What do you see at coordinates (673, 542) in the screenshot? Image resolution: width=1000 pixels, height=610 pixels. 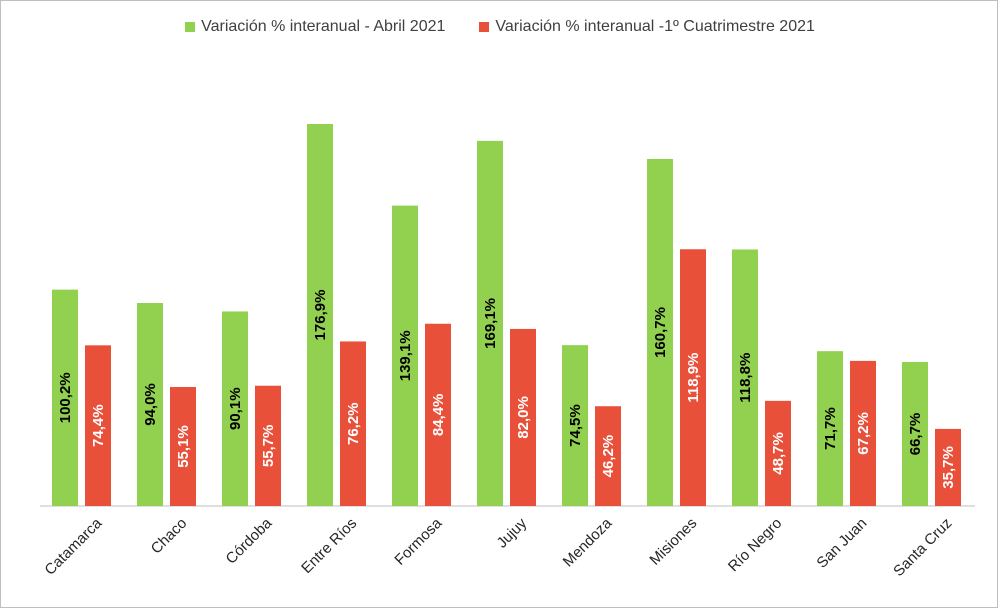 I see `x-tick-label-7: Misiones` at bounding box center [673, 542].